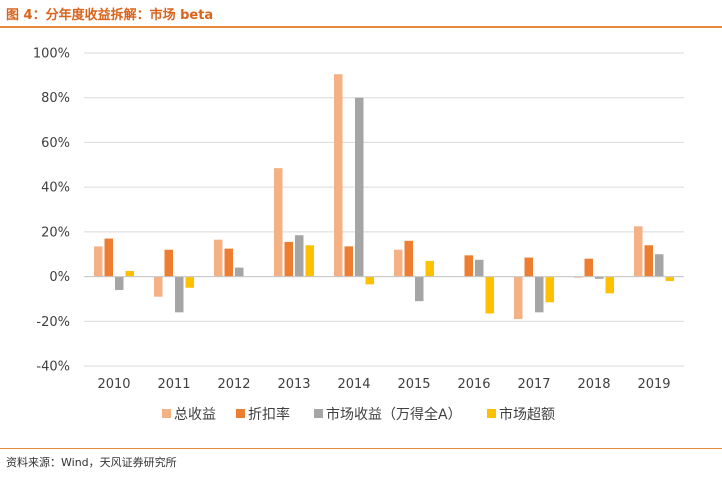 Image resolution: width=722 pixels, height=477 pixels. Describe the element at coordinates (59, 277) in the screenshot. I see `y-tick-label: 0%` at that location.